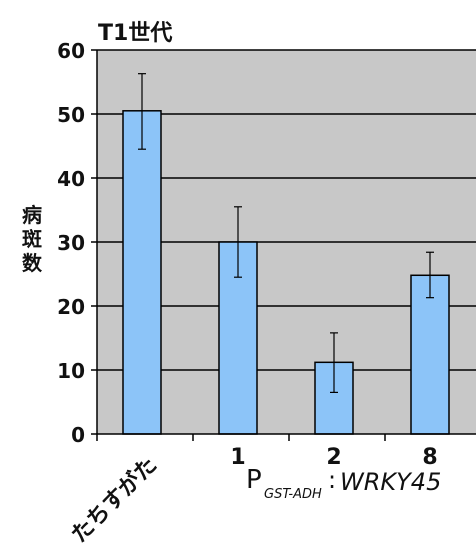  I want to click on x-tick-label: 8, so click(429, 457).